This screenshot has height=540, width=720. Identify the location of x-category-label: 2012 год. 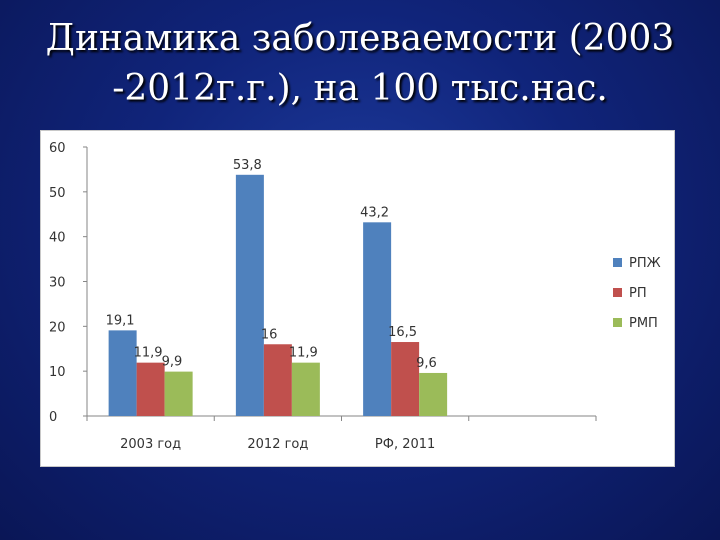
(277, 444).